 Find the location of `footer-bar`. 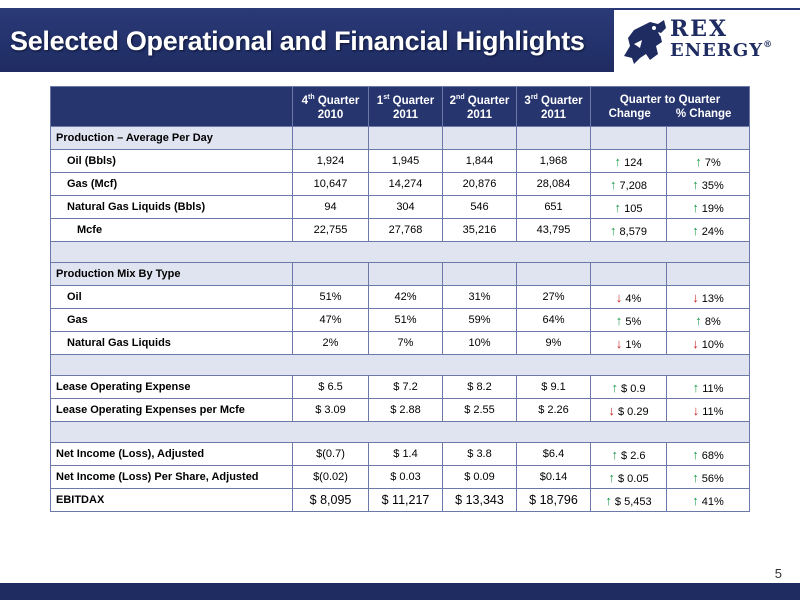

footer-bar is located at coordinates (400, 591).